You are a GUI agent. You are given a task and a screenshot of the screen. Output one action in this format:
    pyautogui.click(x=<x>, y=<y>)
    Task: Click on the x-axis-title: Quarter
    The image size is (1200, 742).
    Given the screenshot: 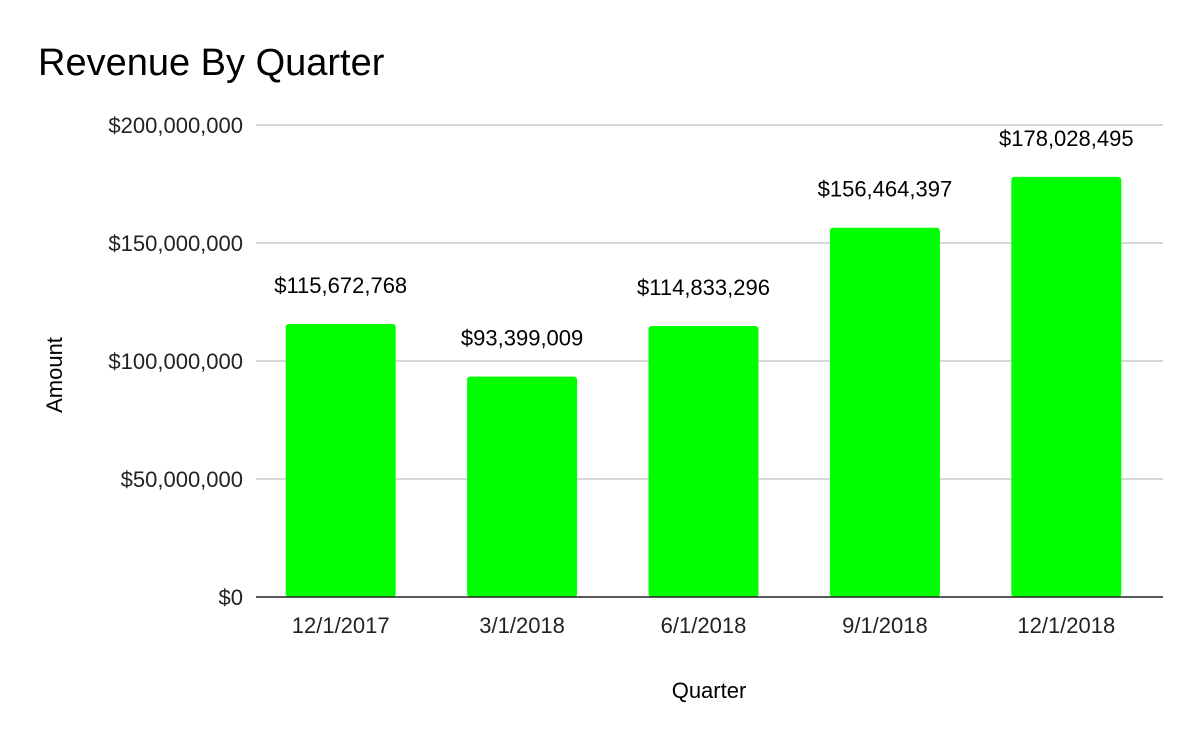 What is the action you would take?
    pyautogui.click(x=709, y=690)
    